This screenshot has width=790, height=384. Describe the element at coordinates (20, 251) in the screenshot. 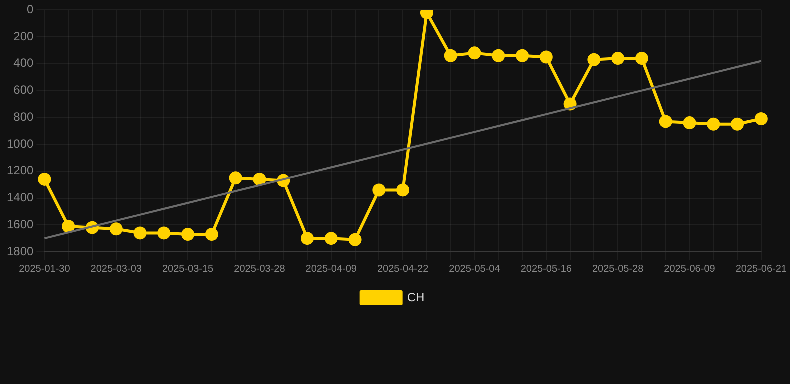

I see `y-tick-label: 1800` at that location.